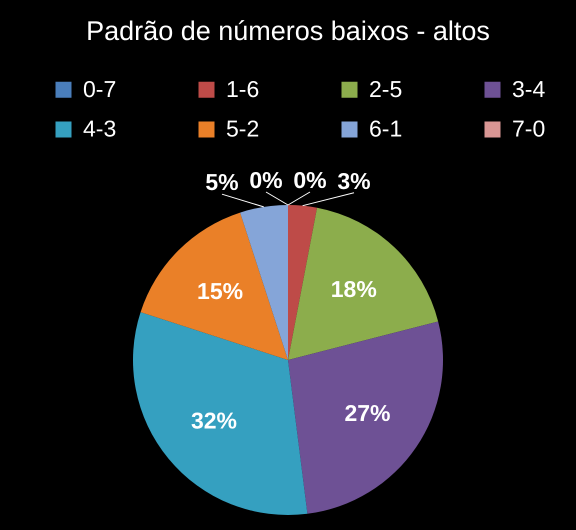 This screenshot has height=530, width=576. I want to click on legend-label: 2-5, so click(385, 89).